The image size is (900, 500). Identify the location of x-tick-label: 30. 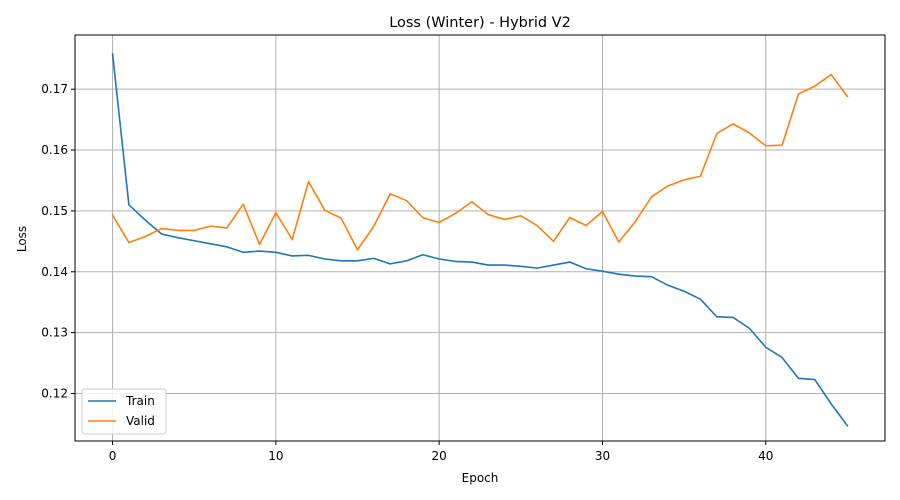
(602, 456).